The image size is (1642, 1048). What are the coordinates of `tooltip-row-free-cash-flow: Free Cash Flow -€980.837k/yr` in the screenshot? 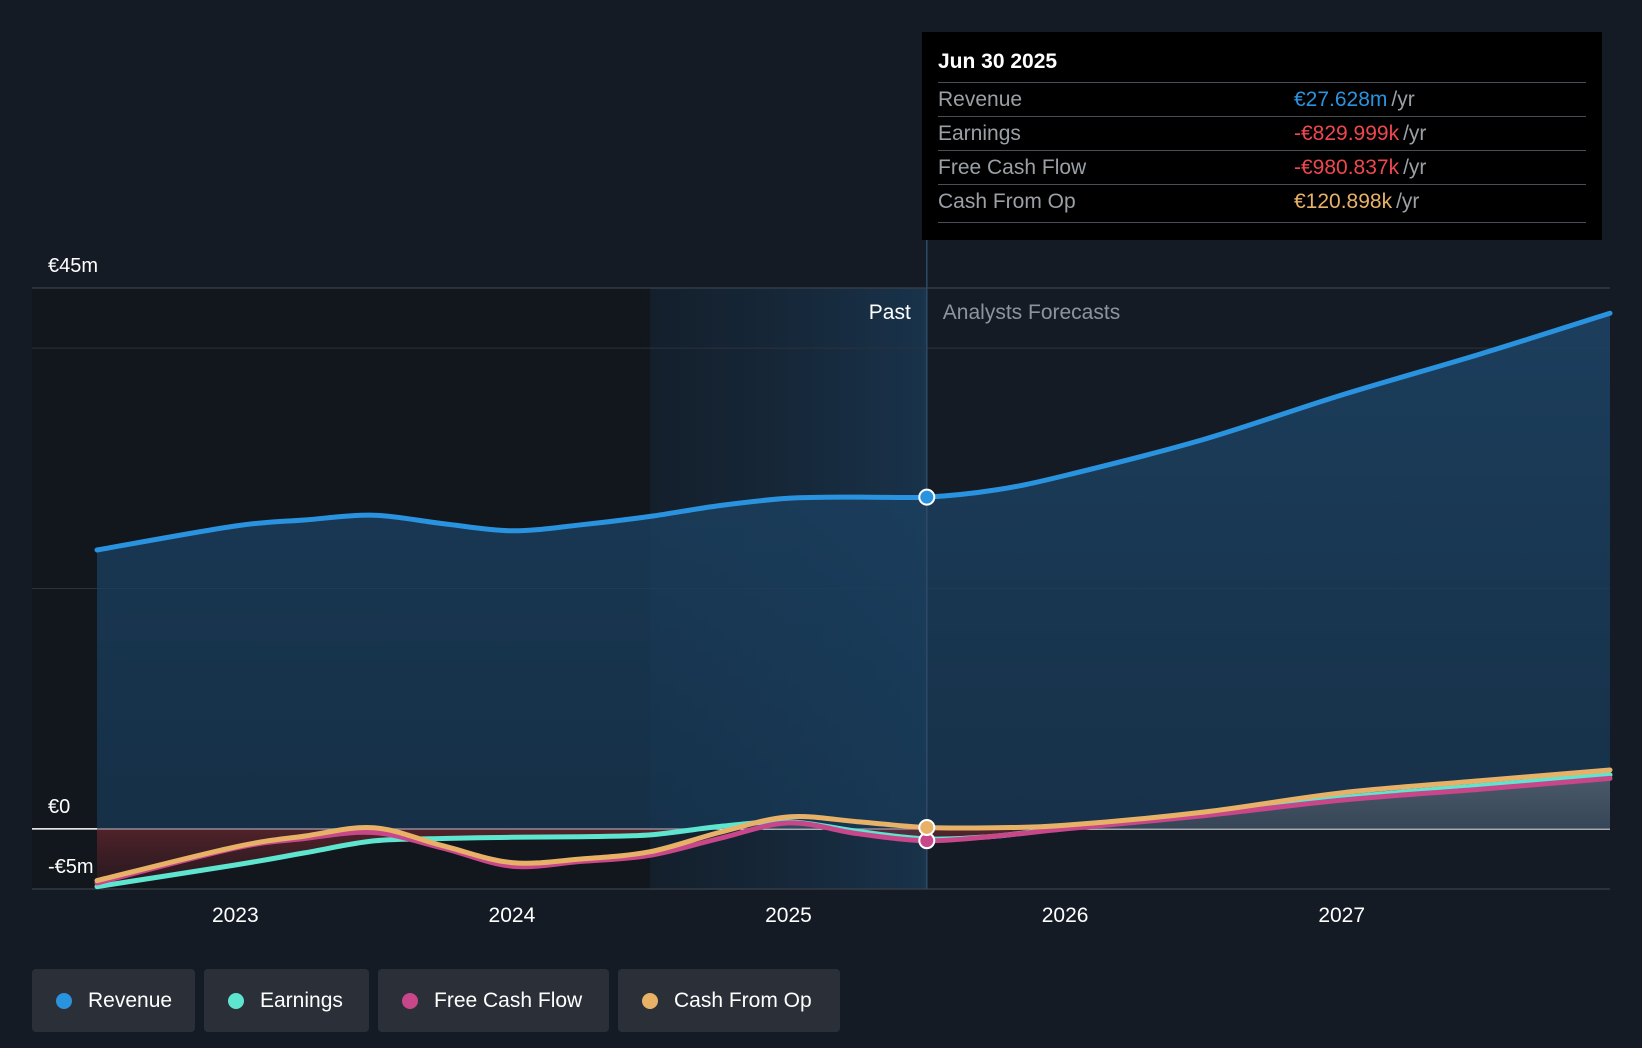 It's located at (1262, 167).